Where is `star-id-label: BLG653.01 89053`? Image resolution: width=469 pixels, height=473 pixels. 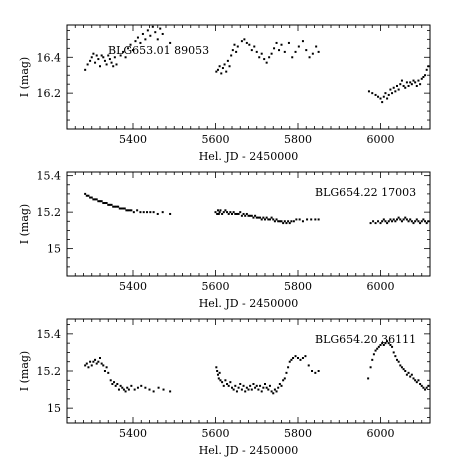 star-id-label: BLG653.01 89053 is located at coordinates (158, 50).